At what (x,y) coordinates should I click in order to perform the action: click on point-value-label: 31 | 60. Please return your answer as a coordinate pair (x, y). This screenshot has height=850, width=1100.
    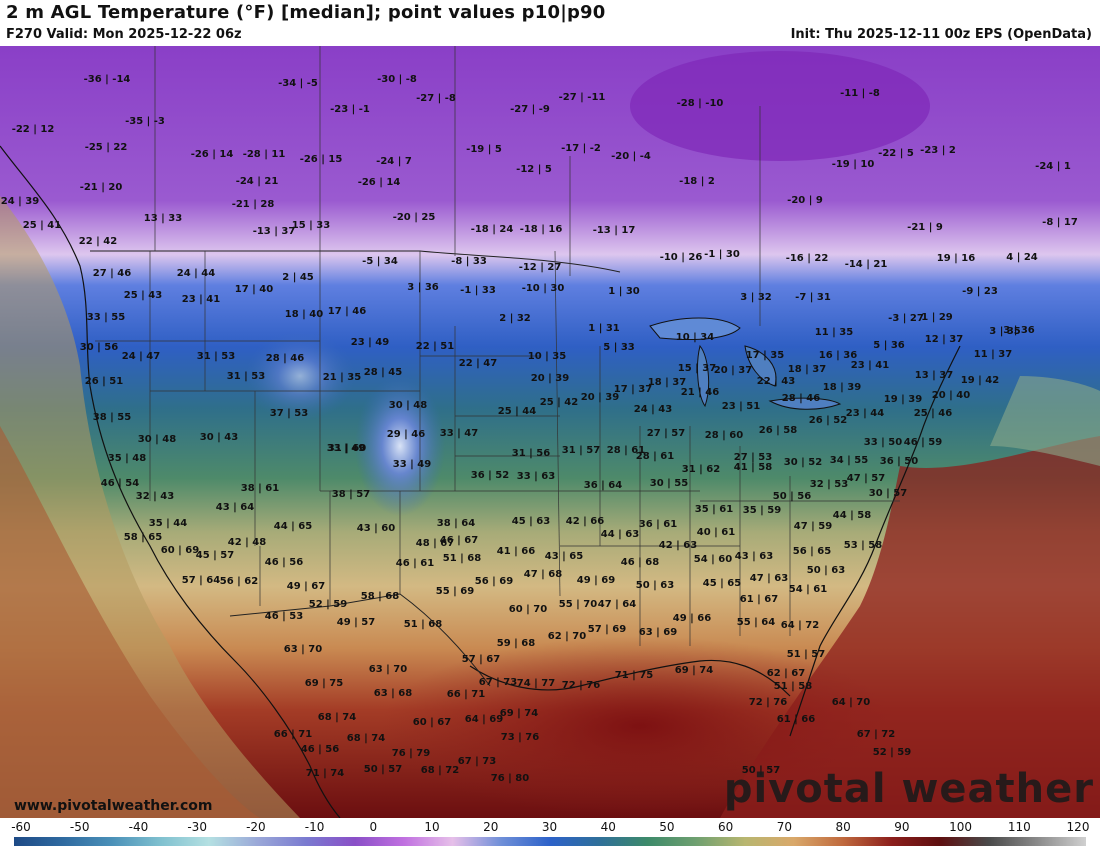
    Looking at the image, I should click on (347, 448).